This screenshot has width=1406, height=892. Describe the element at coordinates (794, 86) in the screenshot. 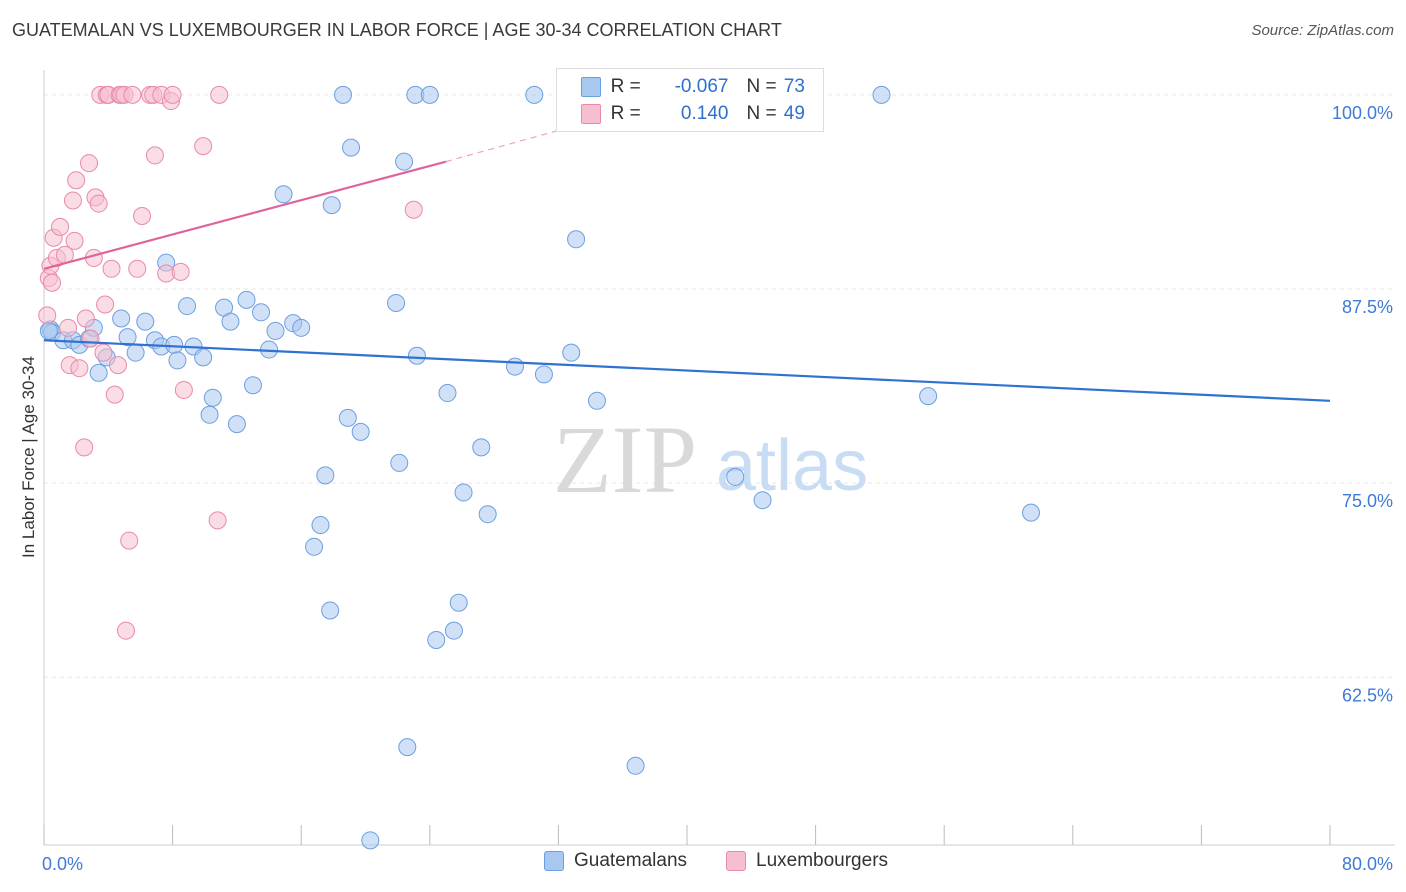

I see `stats-n-value: 73` at that location.